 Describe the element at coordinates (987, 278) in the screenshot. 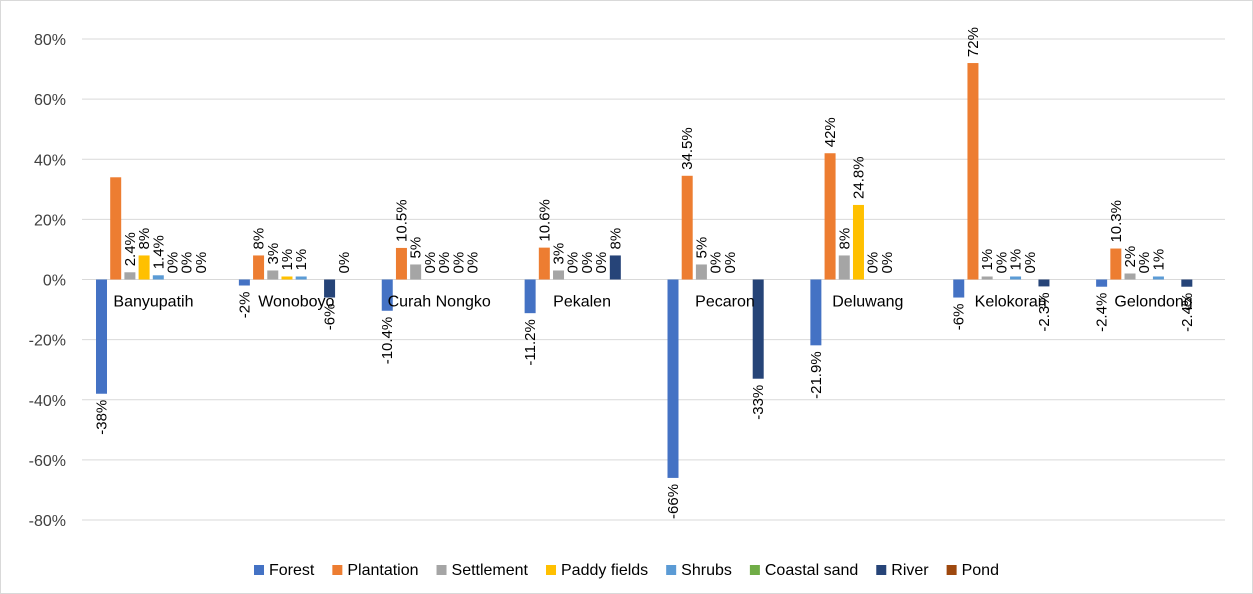

I see `bar-settlement-kelokoran` at that location.